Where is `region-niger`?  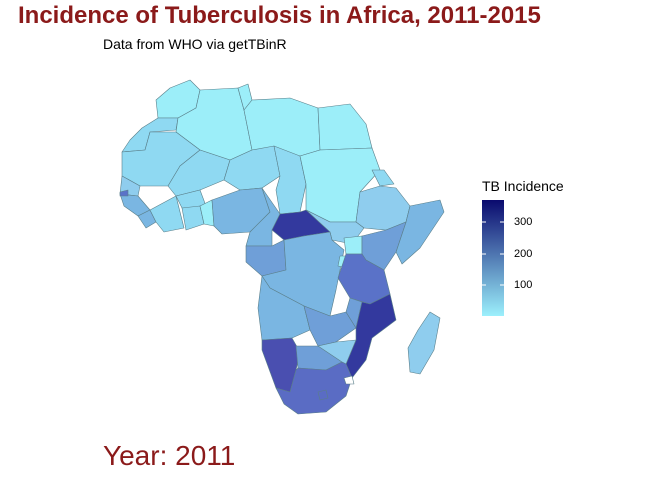 region-niger is located at coordinates (252, 168).